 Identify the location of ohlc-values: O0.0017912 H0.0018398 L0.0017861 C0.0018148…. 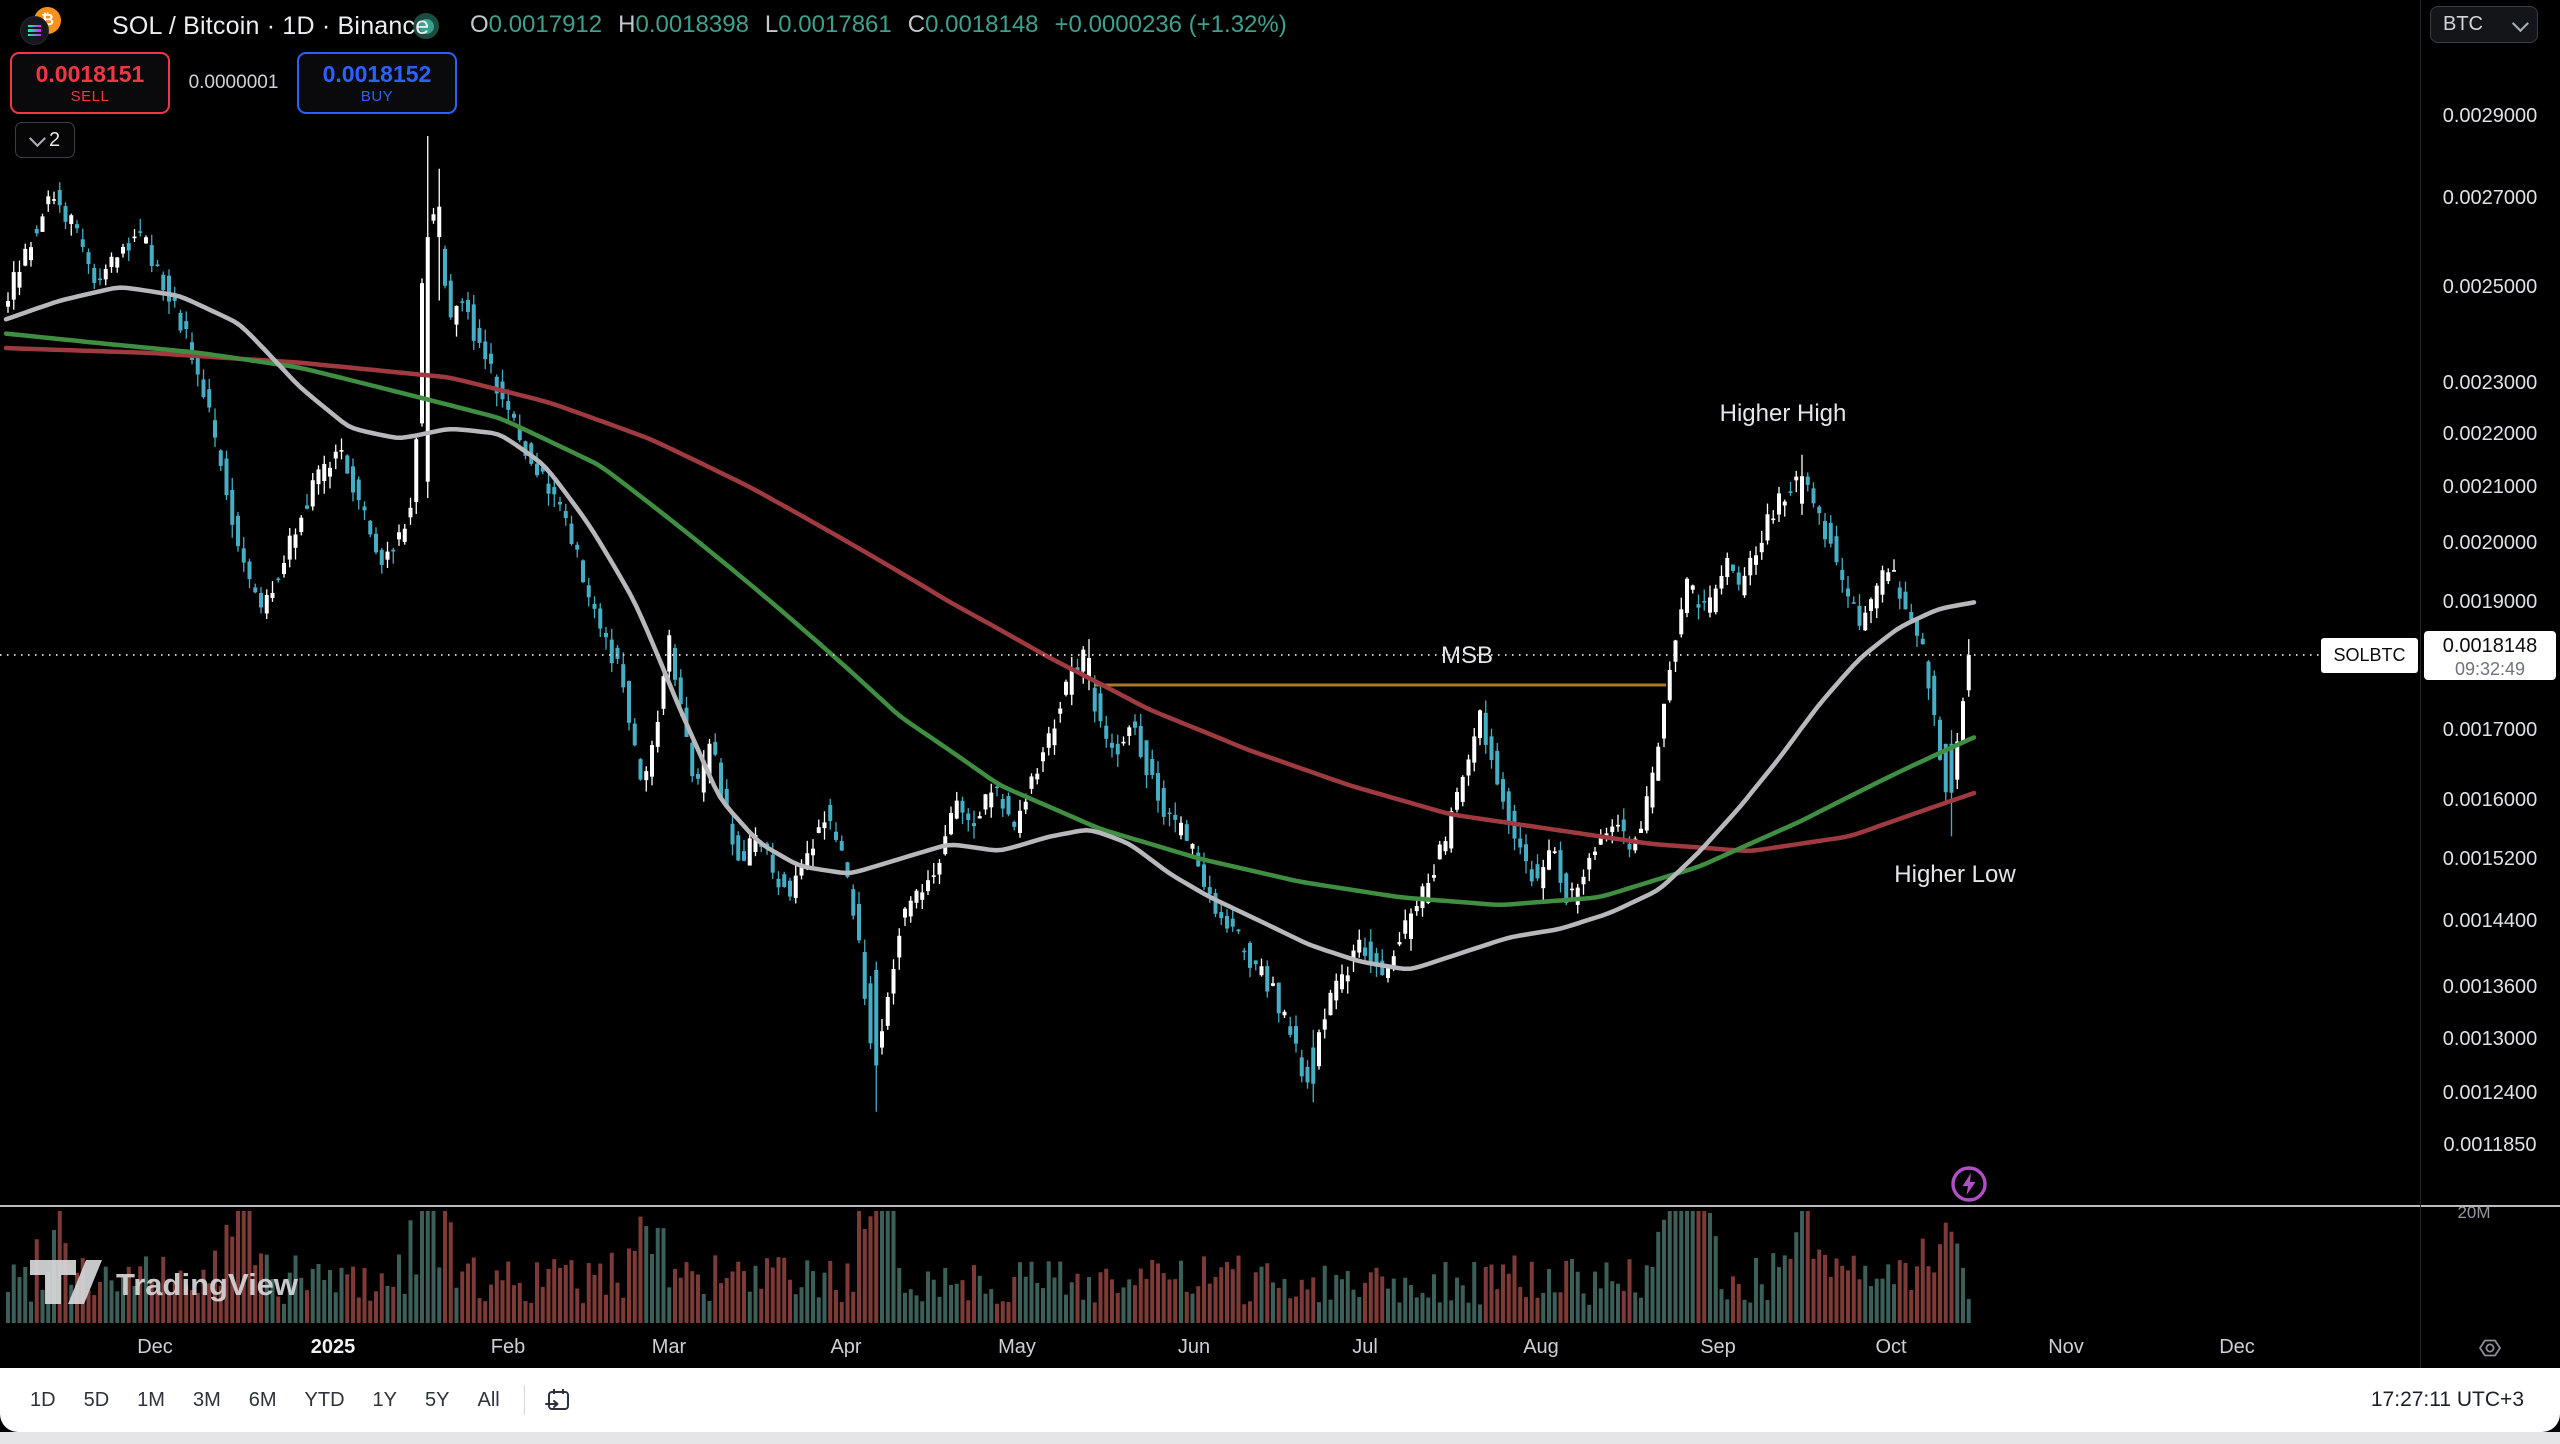
(878, 25).